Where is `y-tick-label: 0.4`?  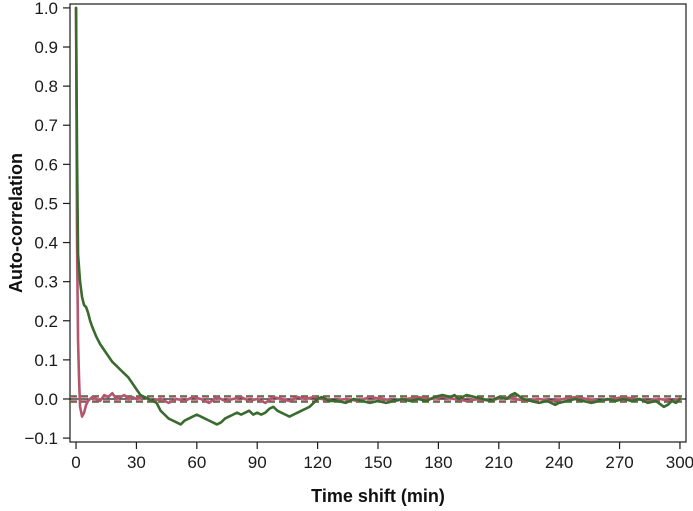
y-tick-label: 0.4 is located at coordinates (46, 243).